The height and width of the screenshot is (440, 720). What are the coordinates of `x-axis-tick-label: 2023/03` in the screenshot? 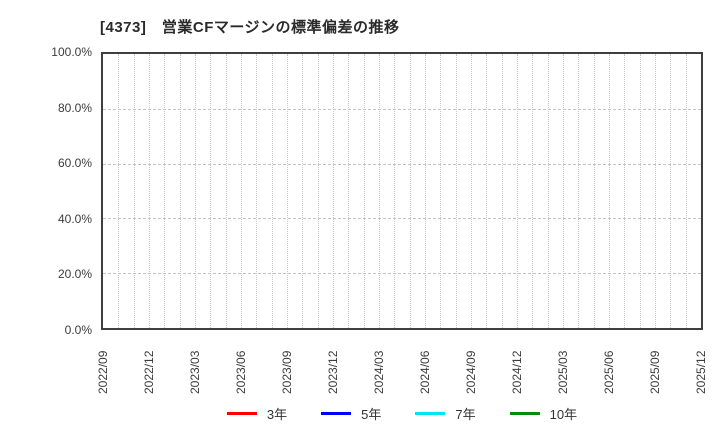 It's located at (195, 372).